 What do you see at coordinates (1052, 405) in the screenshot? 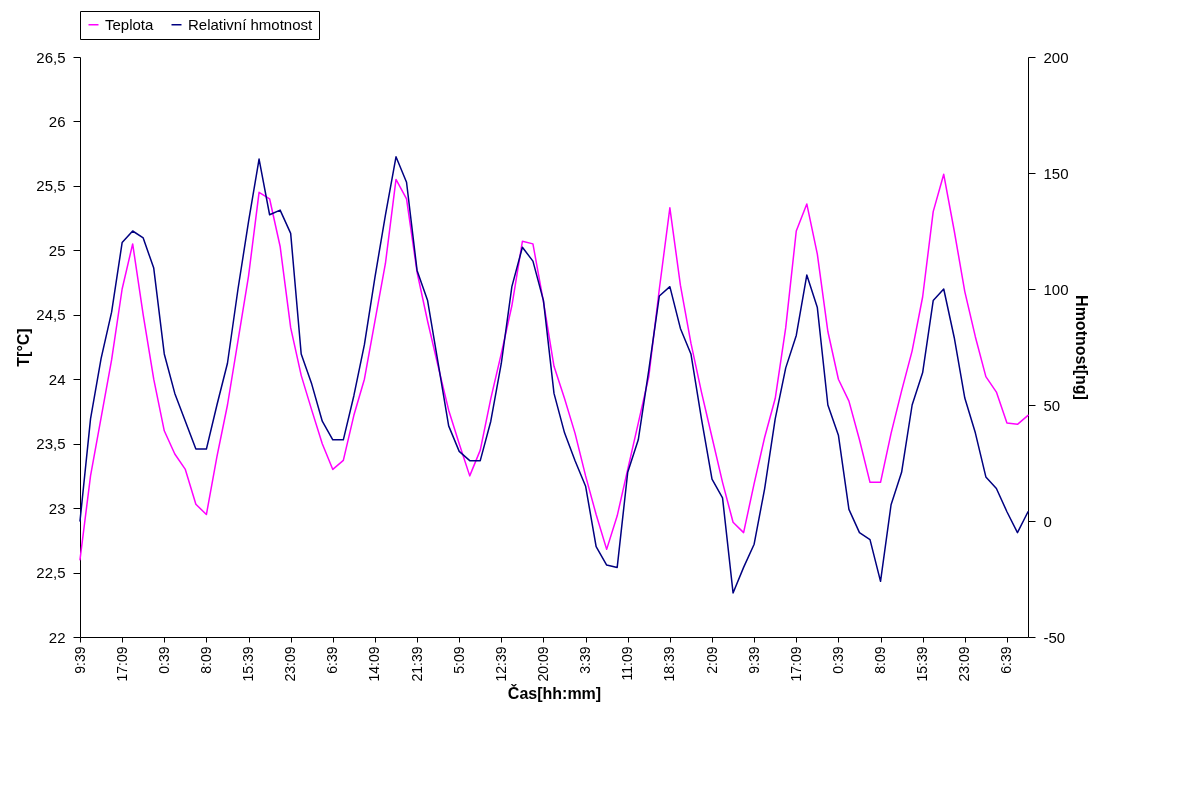
I see `y2-tick-label: 50` at bounding box center [1052, 405].